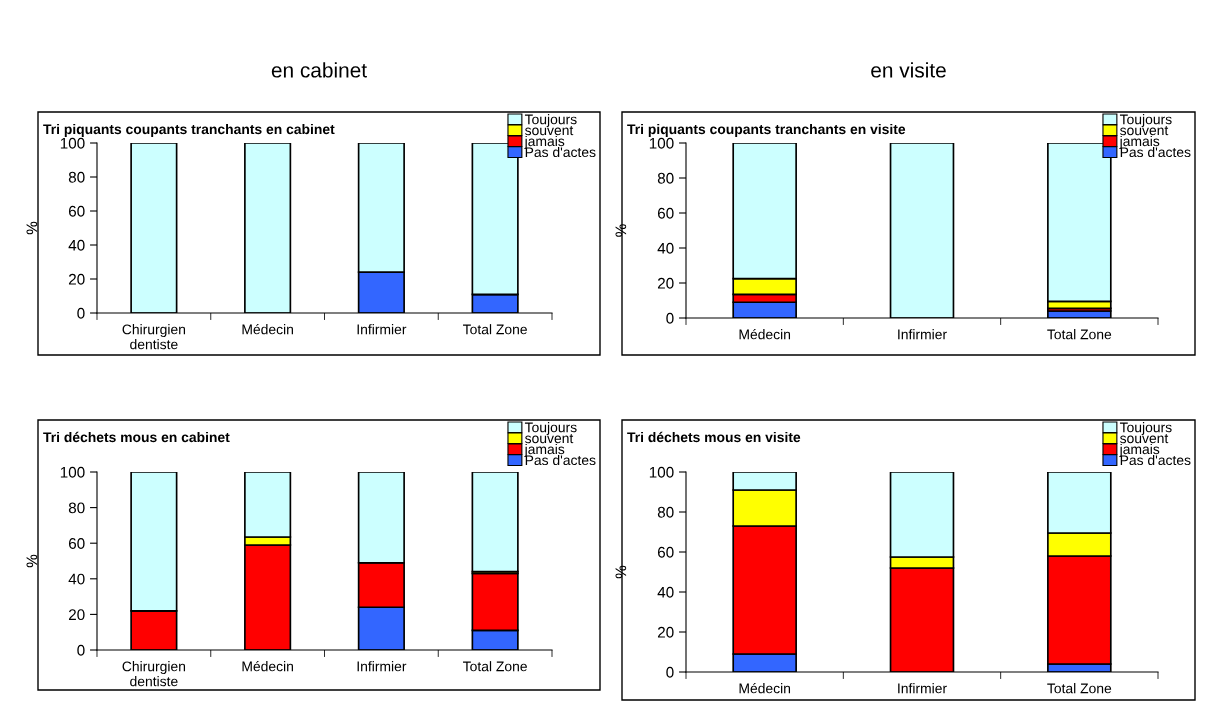  I want to click on chart-title: Tri déchets mous en cabinet, so click(136, 437).